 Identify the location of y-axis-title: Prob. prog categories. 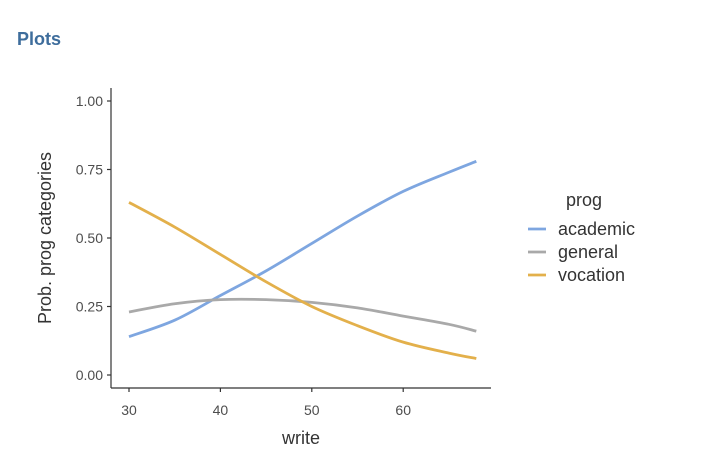
(45, 238).